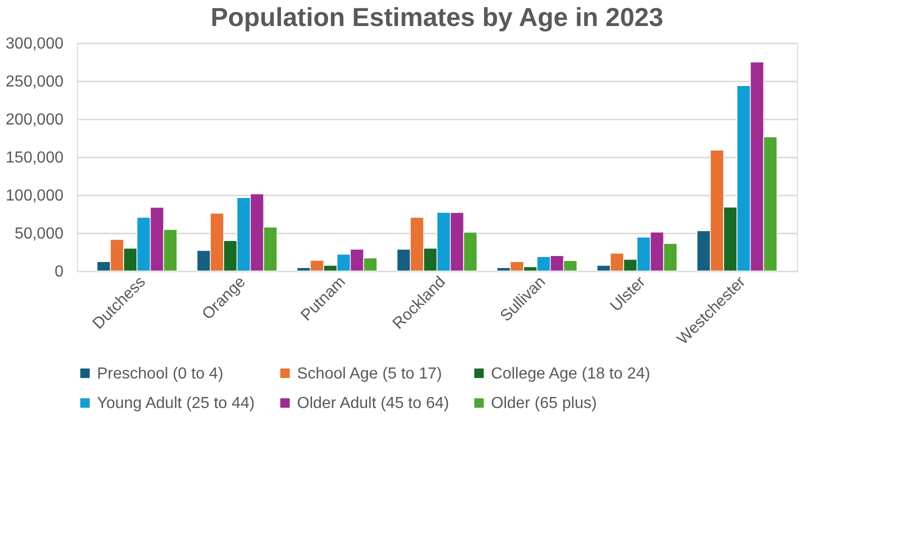 The image size is (919, 558). Describe the element at coordinates (160, 373) in the screenshot. I see `legend-label: Preschool (0 to 4)` at that location.